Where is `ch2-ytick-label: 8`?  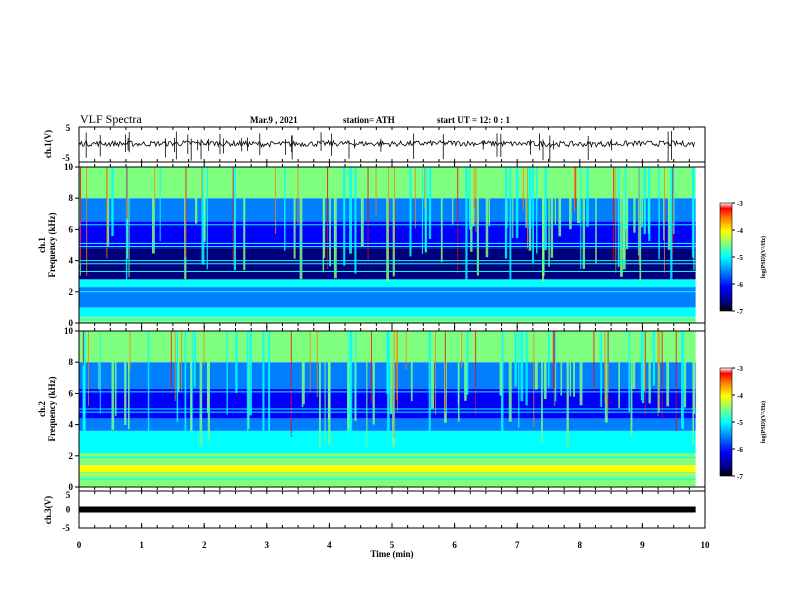
ch2-ytick-label: 8 is located at coordinates (71, 362).